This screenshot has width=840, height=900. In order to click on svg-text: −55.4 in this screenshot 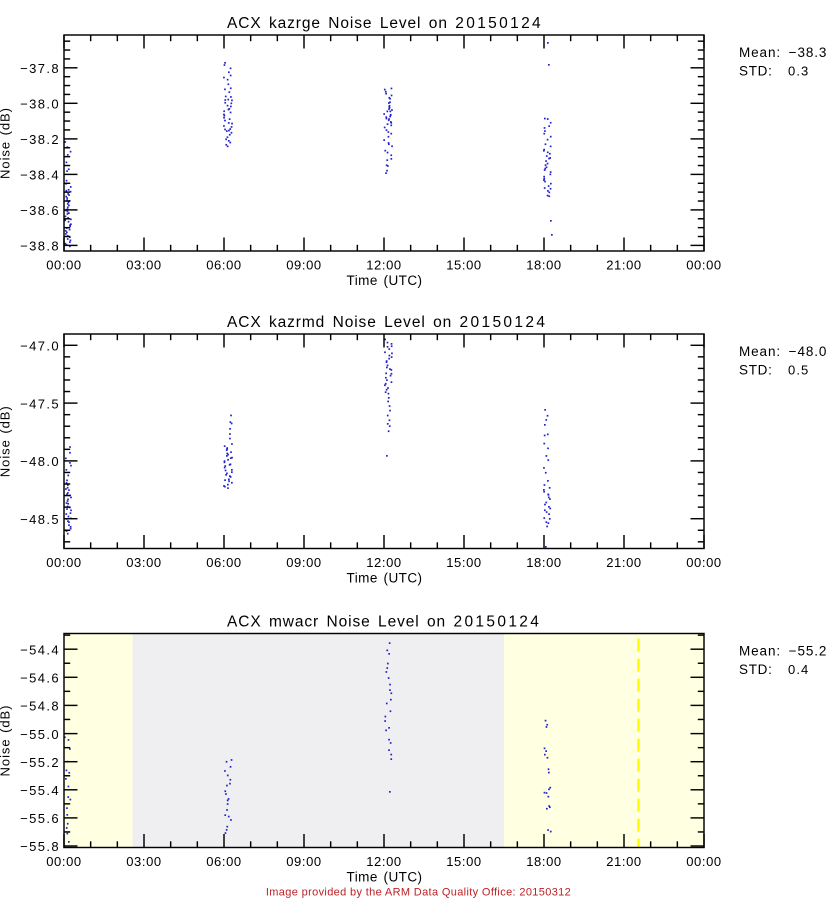, I will do `click(40, 790)`.